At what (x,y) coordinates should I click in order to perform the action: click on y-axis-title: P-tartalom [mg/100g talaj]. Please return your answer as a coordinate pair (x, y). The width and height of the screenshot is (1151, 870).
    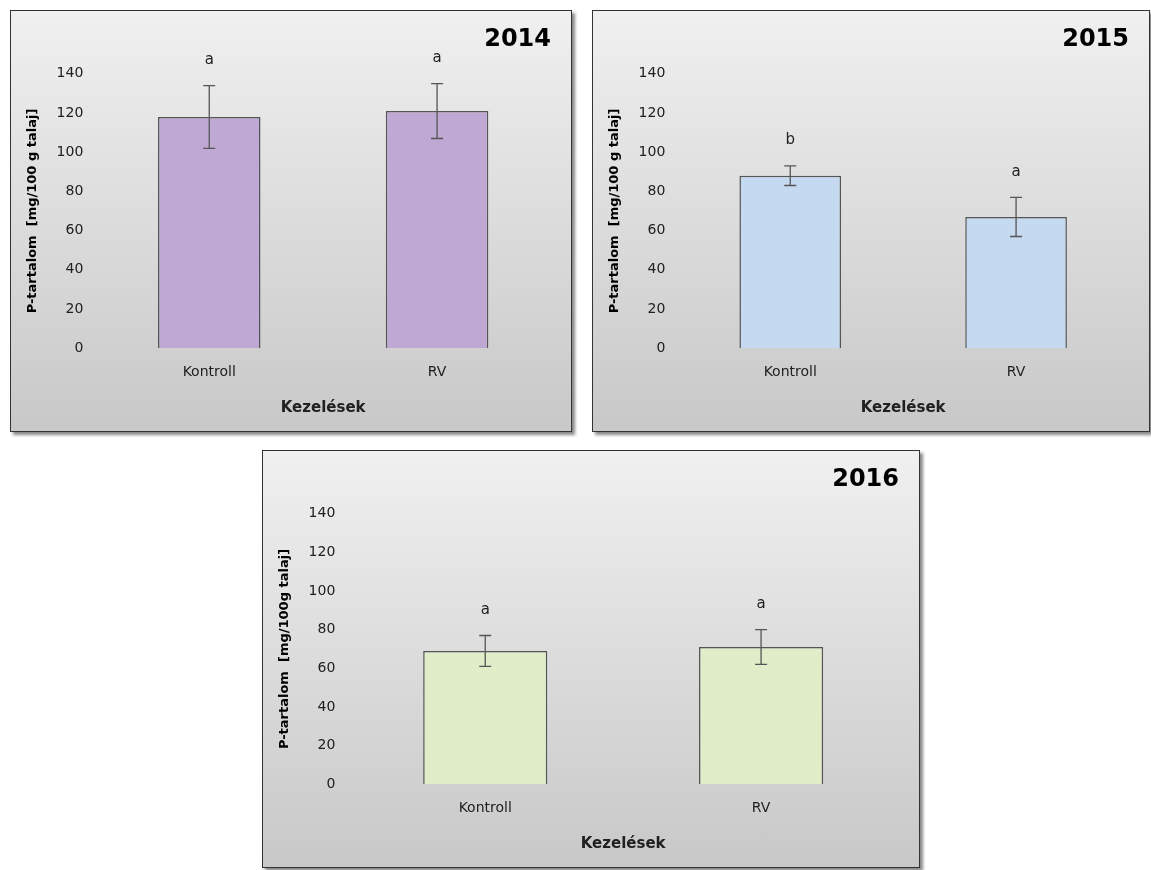
    Looking at the image, I should click on (284, 649).